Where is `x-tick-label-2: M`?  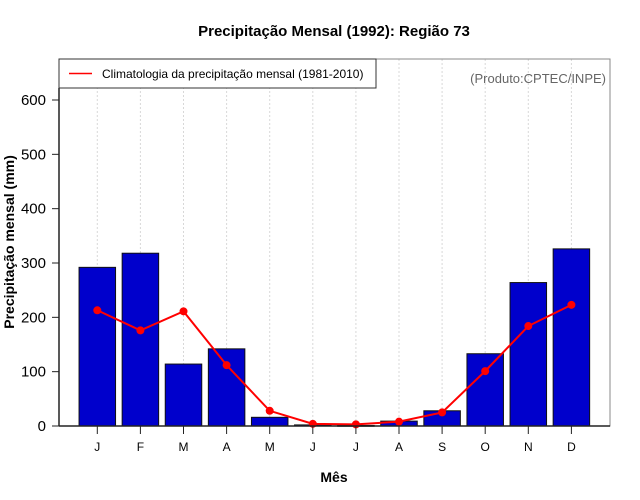 x-tick-label-2: M is located at coordinates (184, 447).